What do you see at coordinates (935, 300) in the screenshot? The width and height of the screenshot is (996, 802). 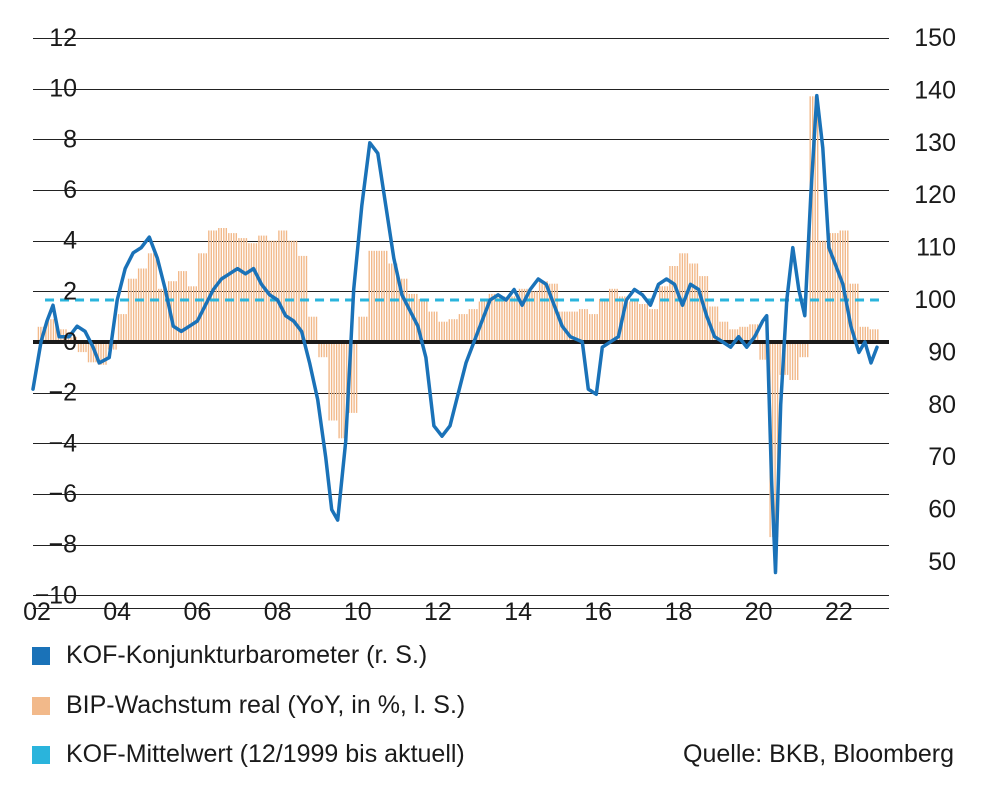 I see `right-axis-tick-labels: 150 140 130 120 110 100 90 80 70 60 50` at bounding box center [935, 300].